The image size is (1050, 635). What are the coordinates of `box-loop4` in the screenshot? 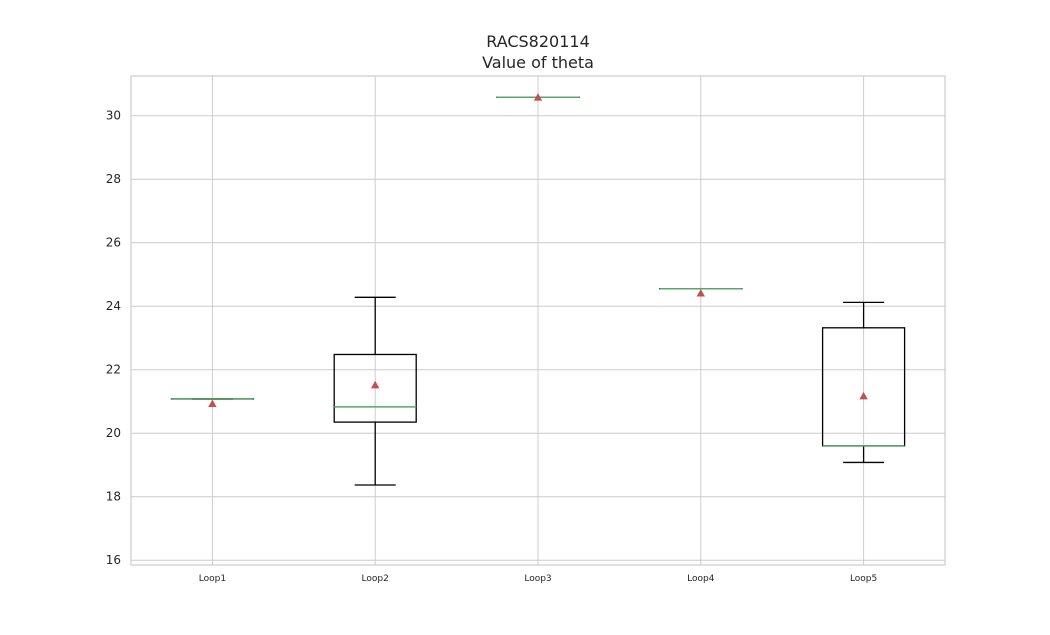 It's located at (701, 292).